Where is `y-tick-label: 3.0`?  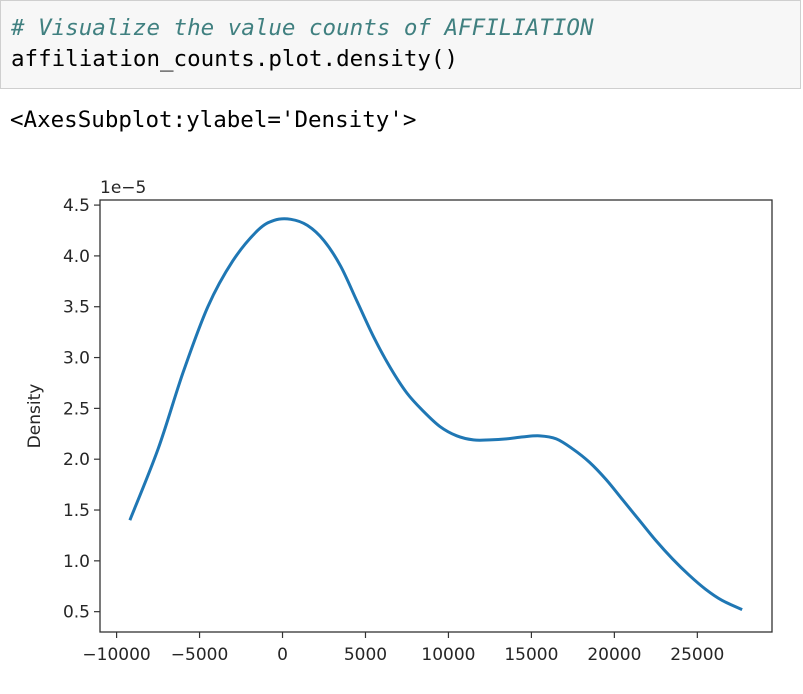 y-tick-label: 3.0 is located at coordinates (76, 359).